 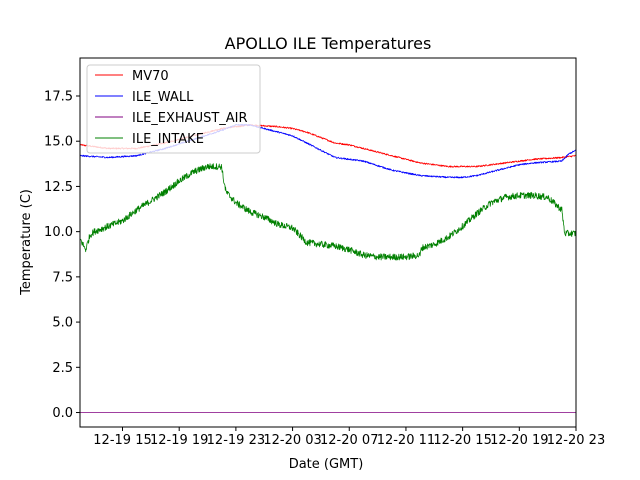 I want to click on chart-title: APOLLO ILE Temperatures, so click(x=328, y=43).